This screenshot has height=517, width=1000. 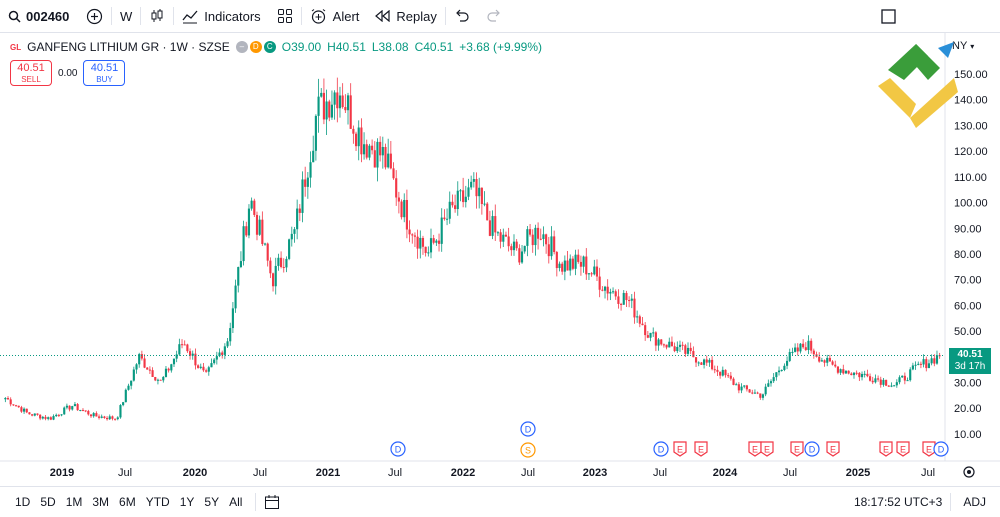 I want to click on legend-badges: – D C, so click(x=255, y=47).